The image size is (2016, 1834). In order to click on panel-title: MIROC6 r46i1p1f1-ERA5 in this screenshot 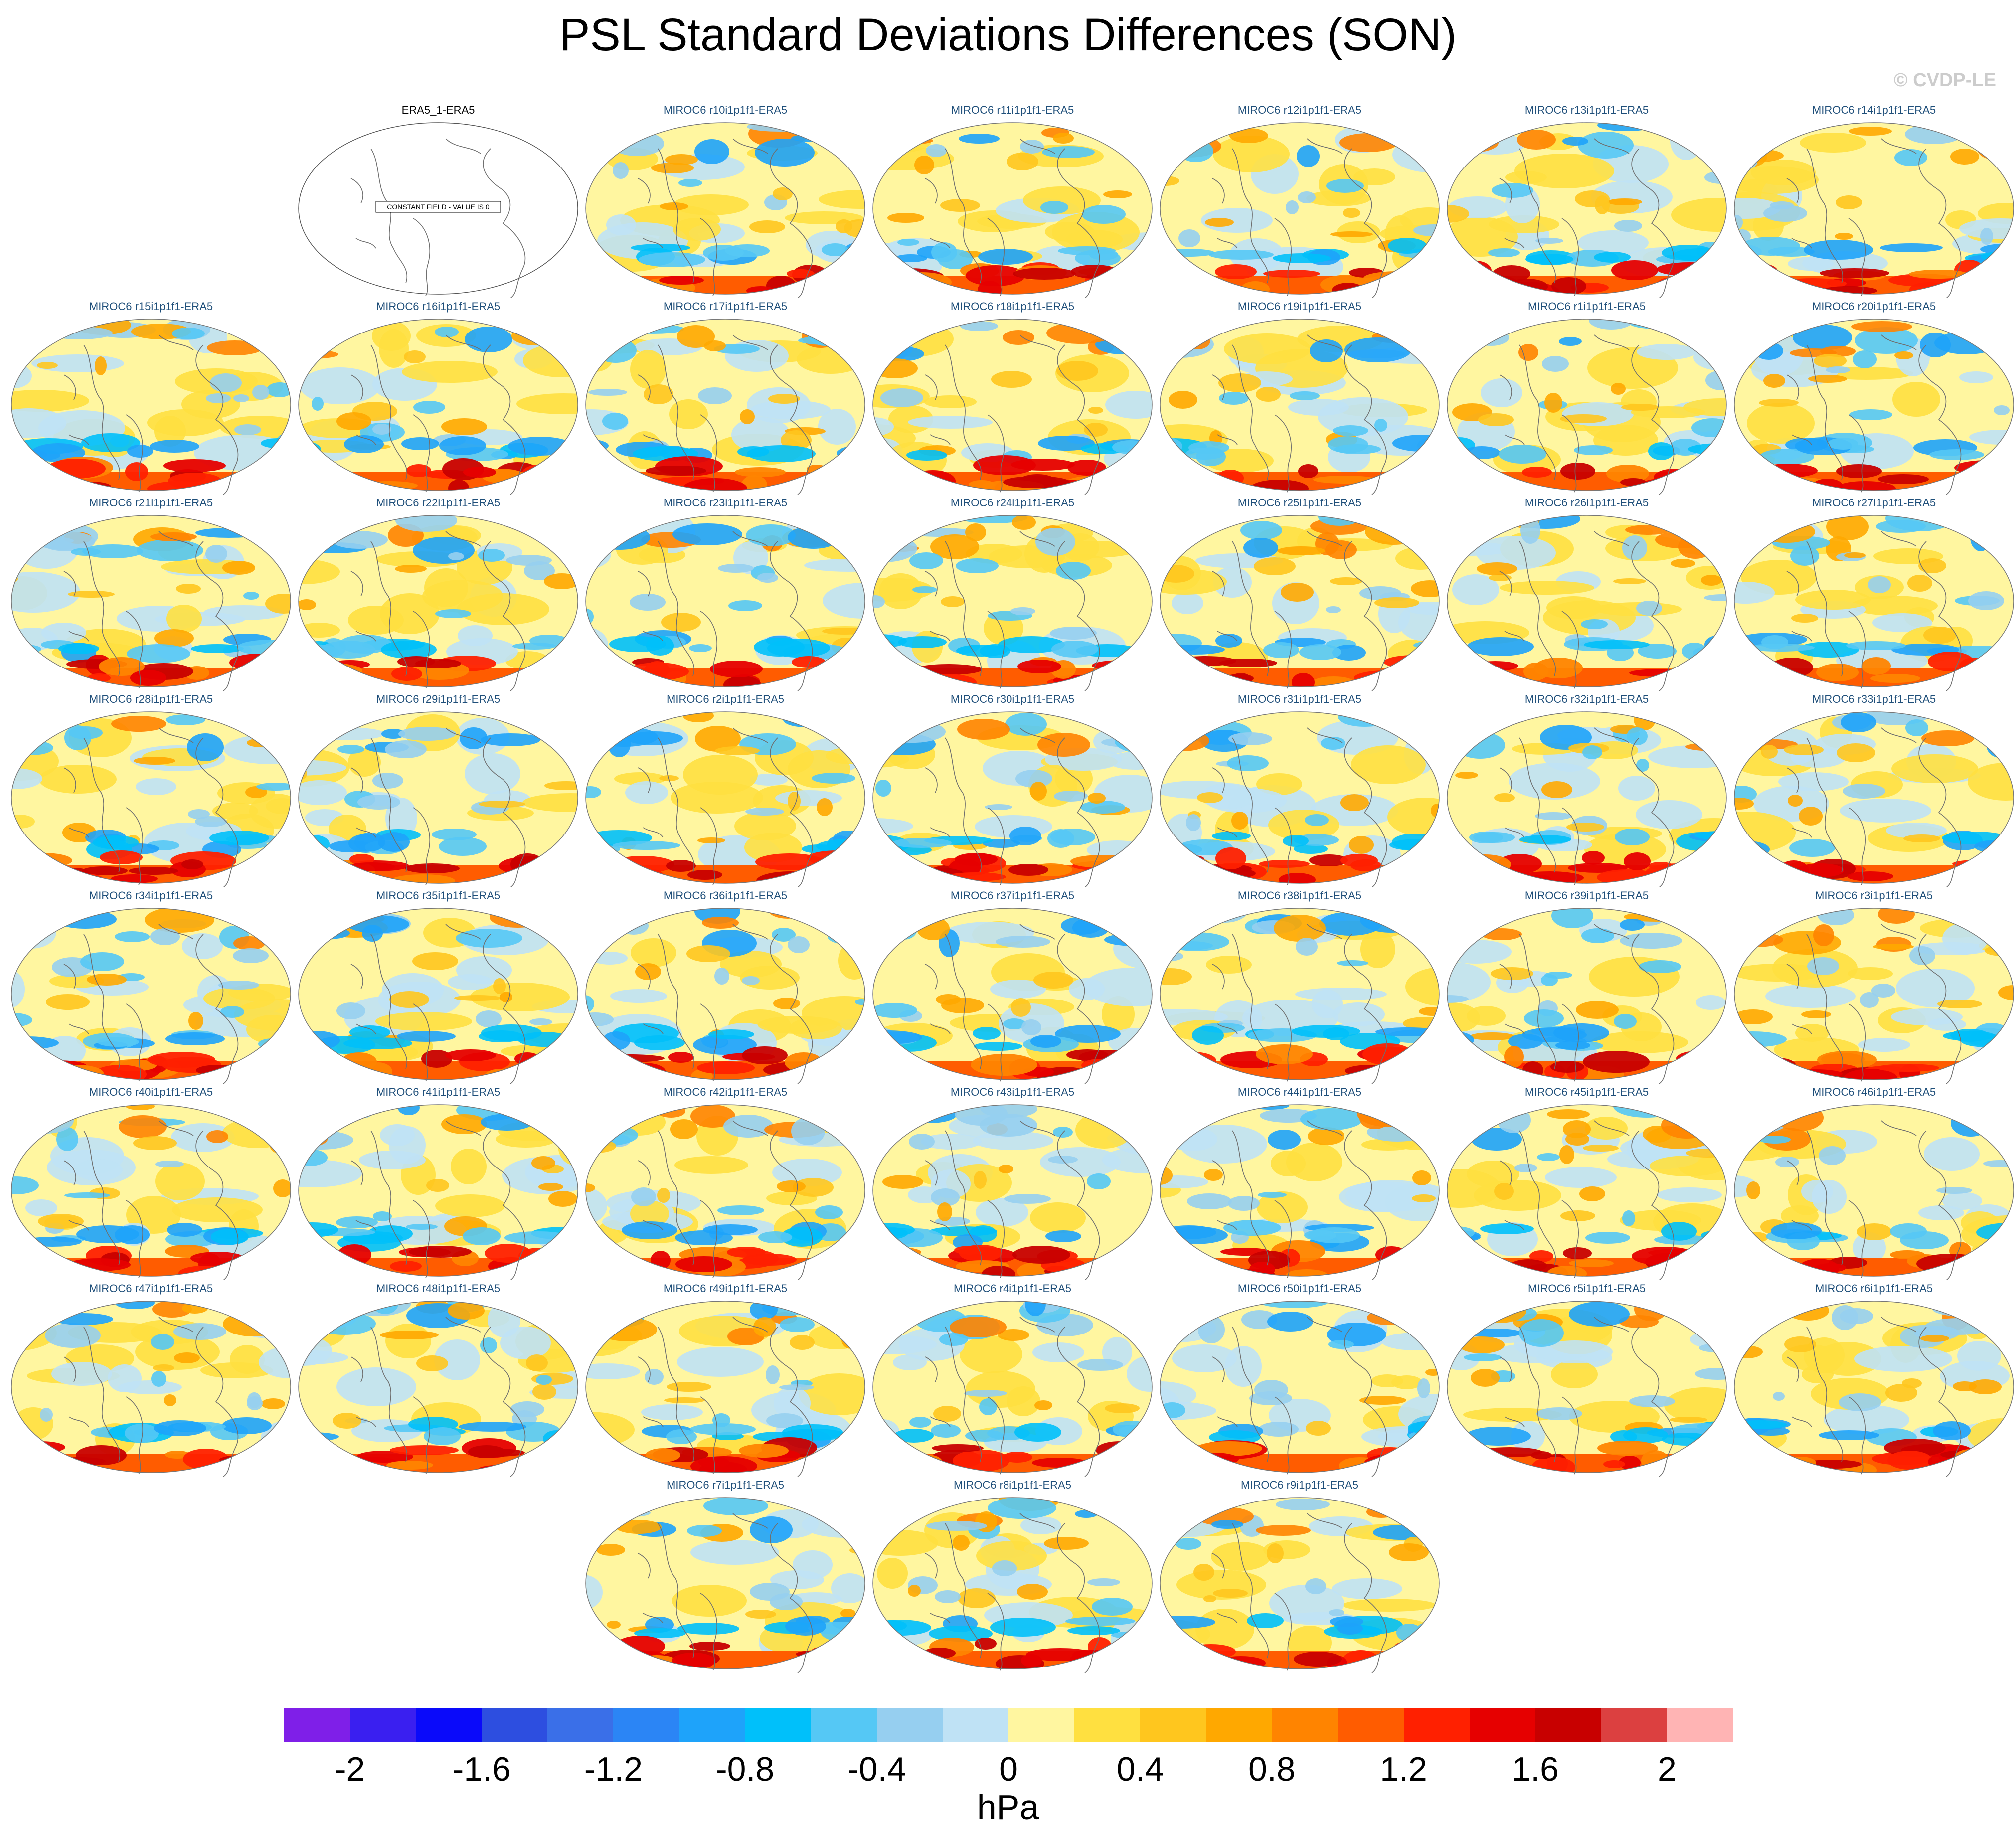, I will do `click(1874, 1092)`.